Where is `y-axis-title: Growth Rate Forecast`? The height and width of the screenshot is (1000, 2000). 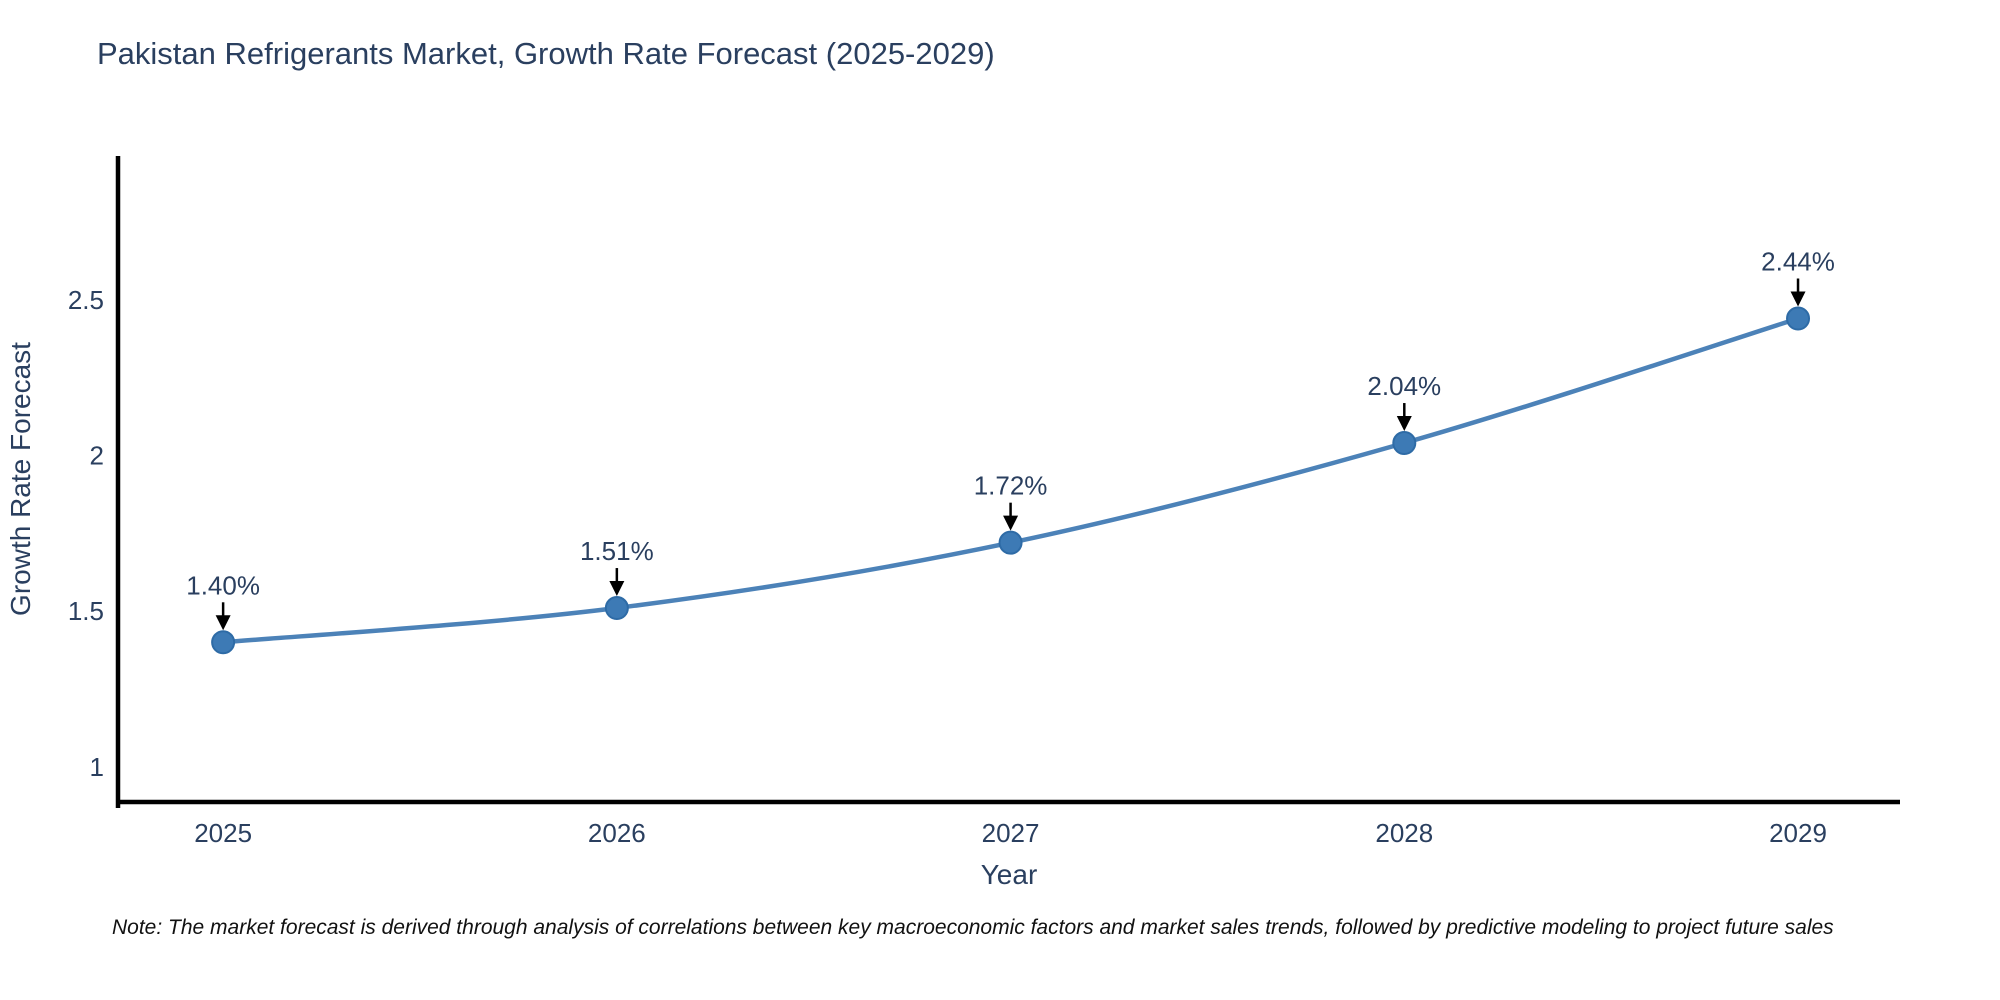 y-axis-title: Growth Rate Forecast is located at coordinates (20, 479).